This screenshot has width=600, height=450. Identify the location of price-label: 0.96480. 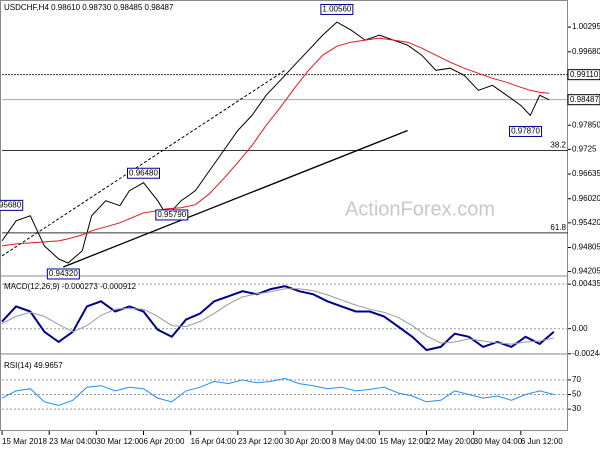
(143, 172).